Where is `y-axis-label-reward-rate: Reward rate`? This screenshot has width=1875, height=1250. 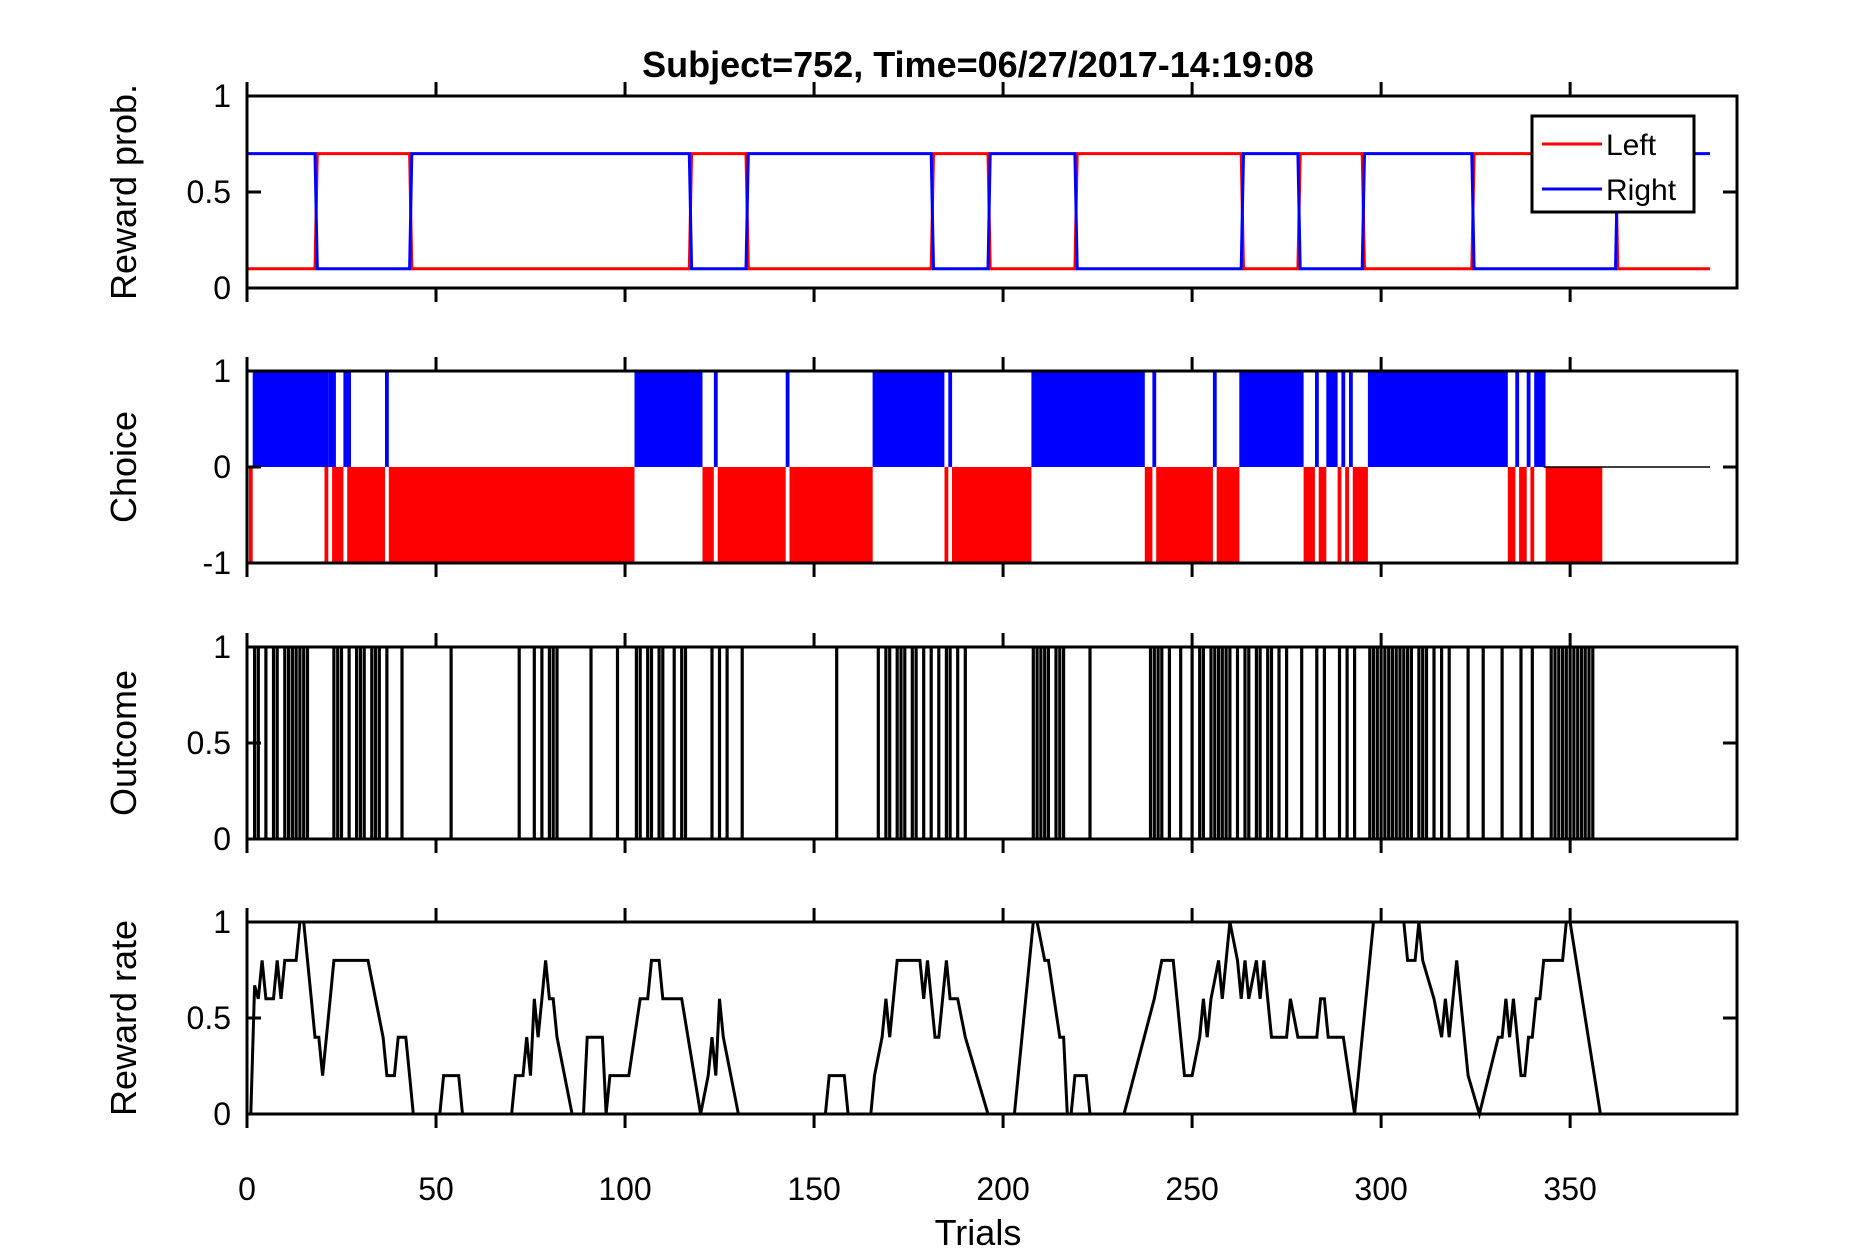
y-axis-label-reward-rate: Reward rate is located at coordinates (123, 1018).